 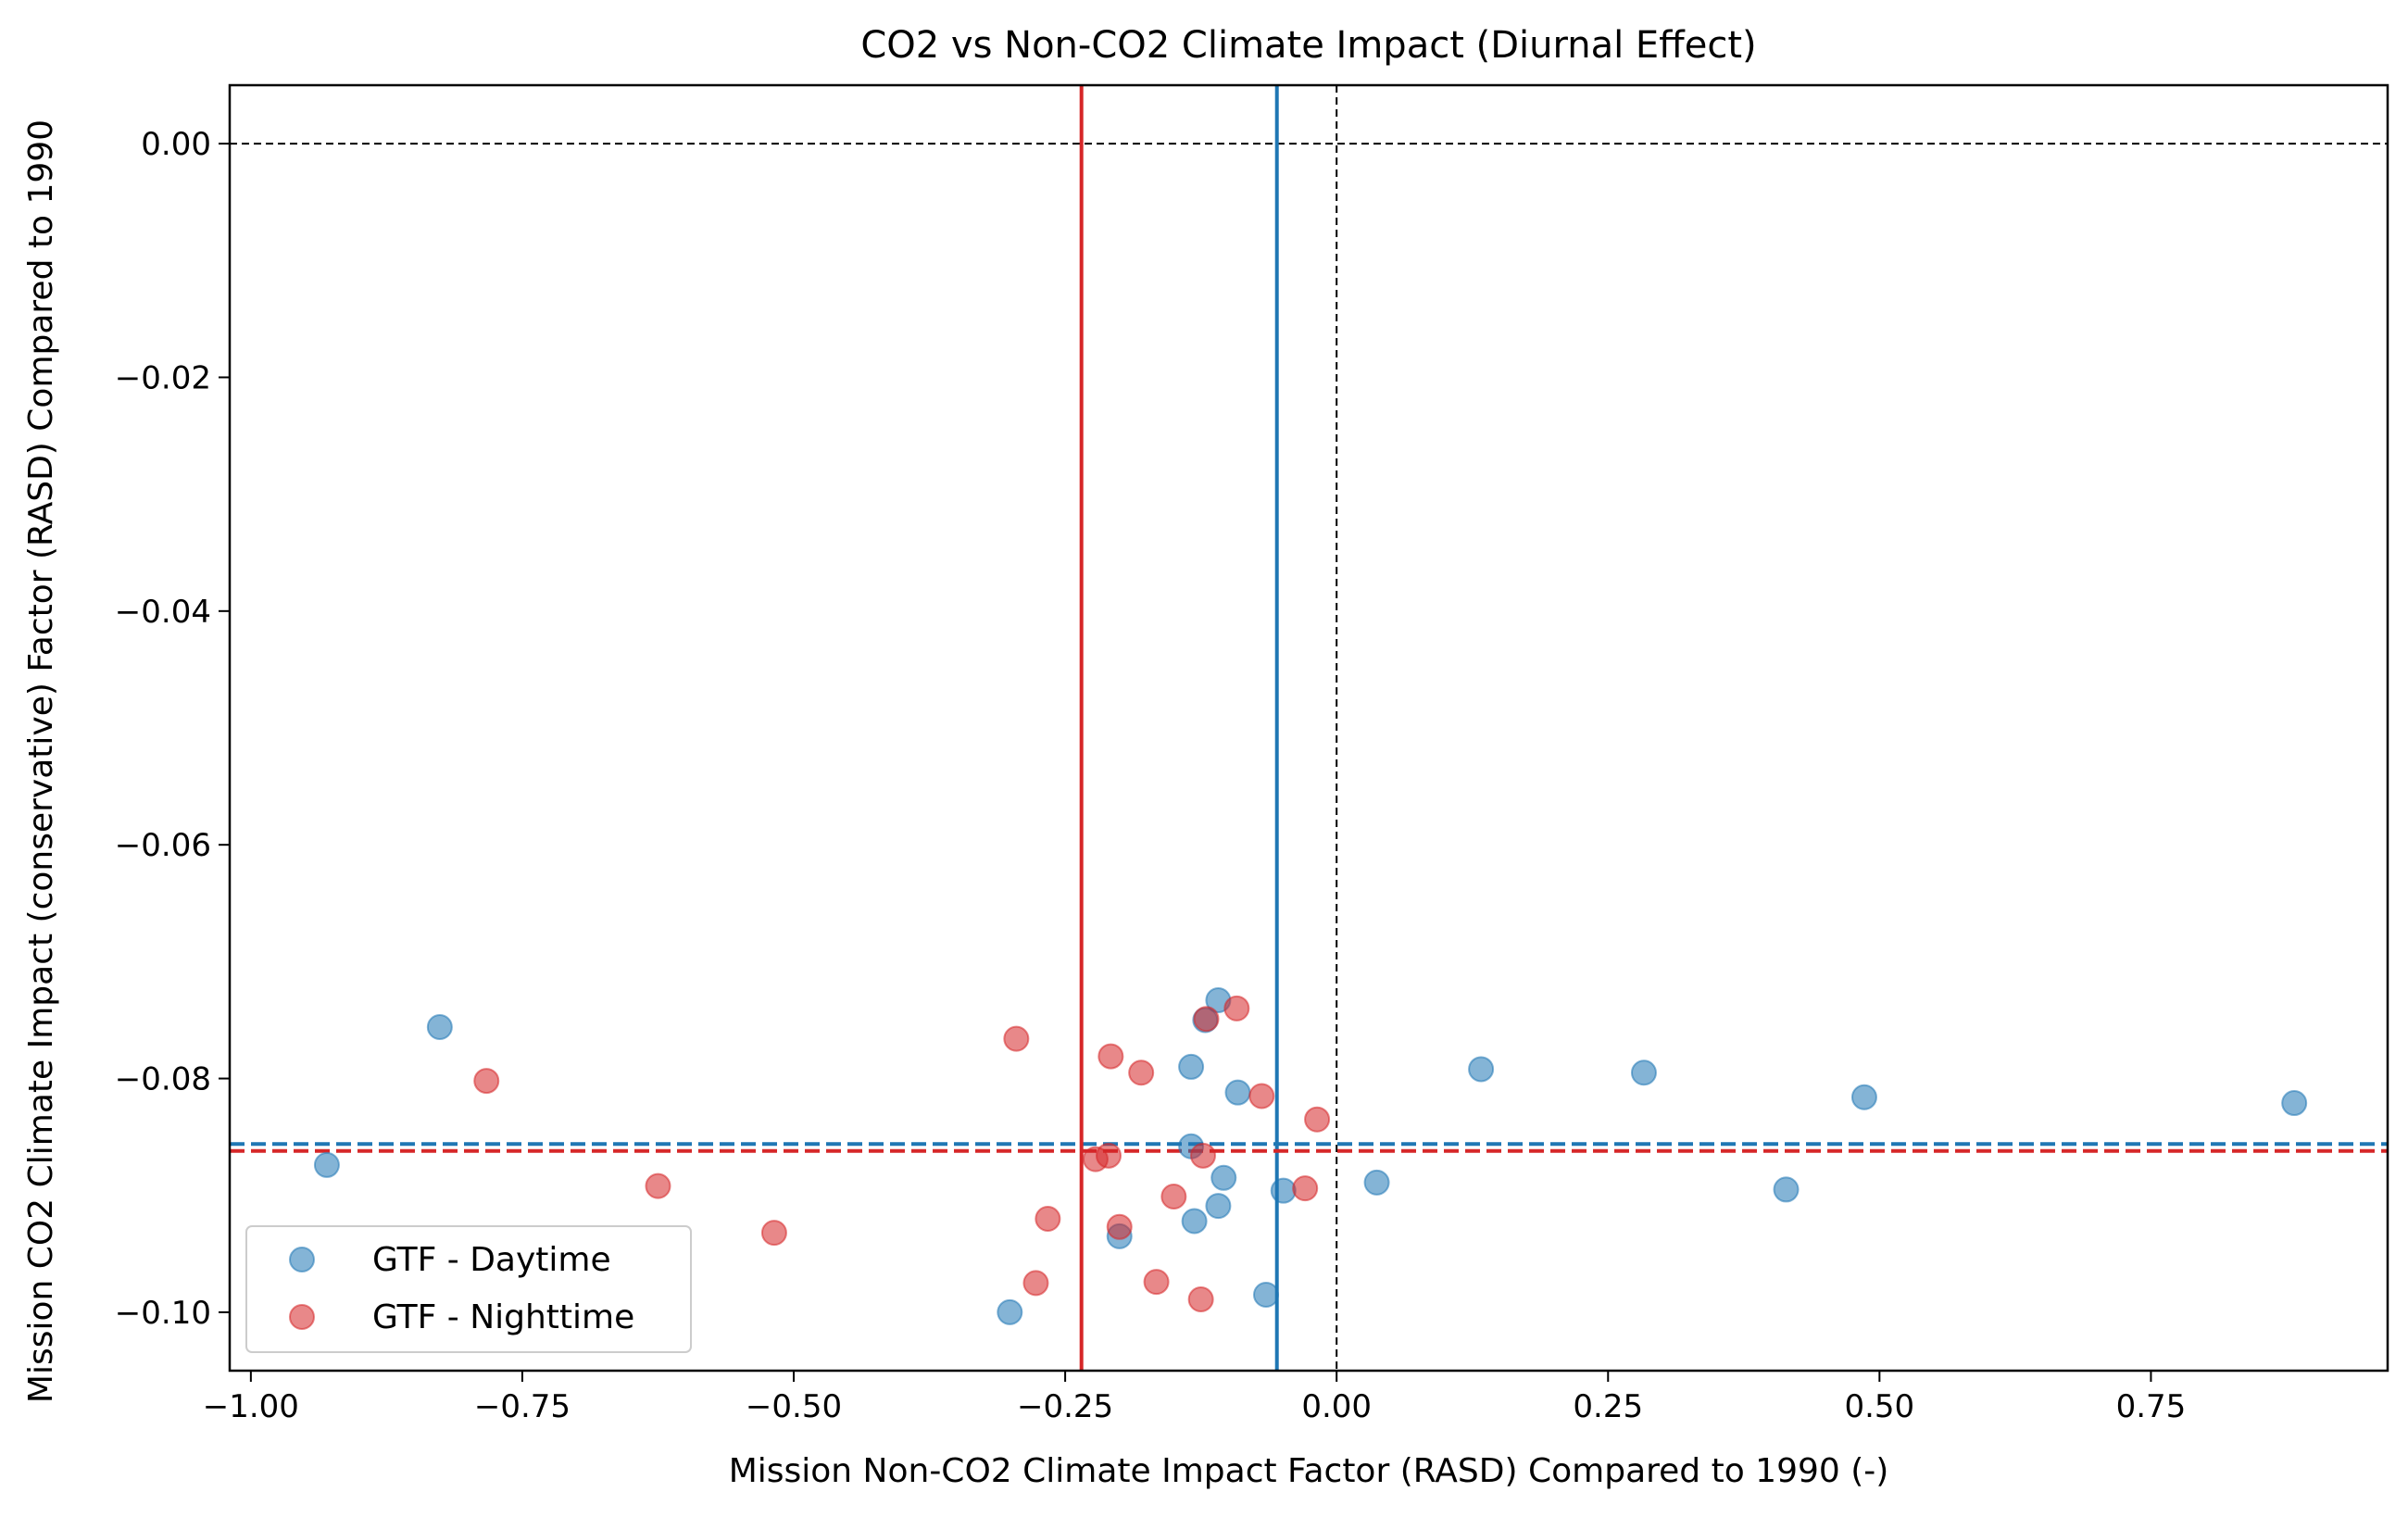 I want to click on x-tick-label: 0.25, so click(x=1608, y=1406).